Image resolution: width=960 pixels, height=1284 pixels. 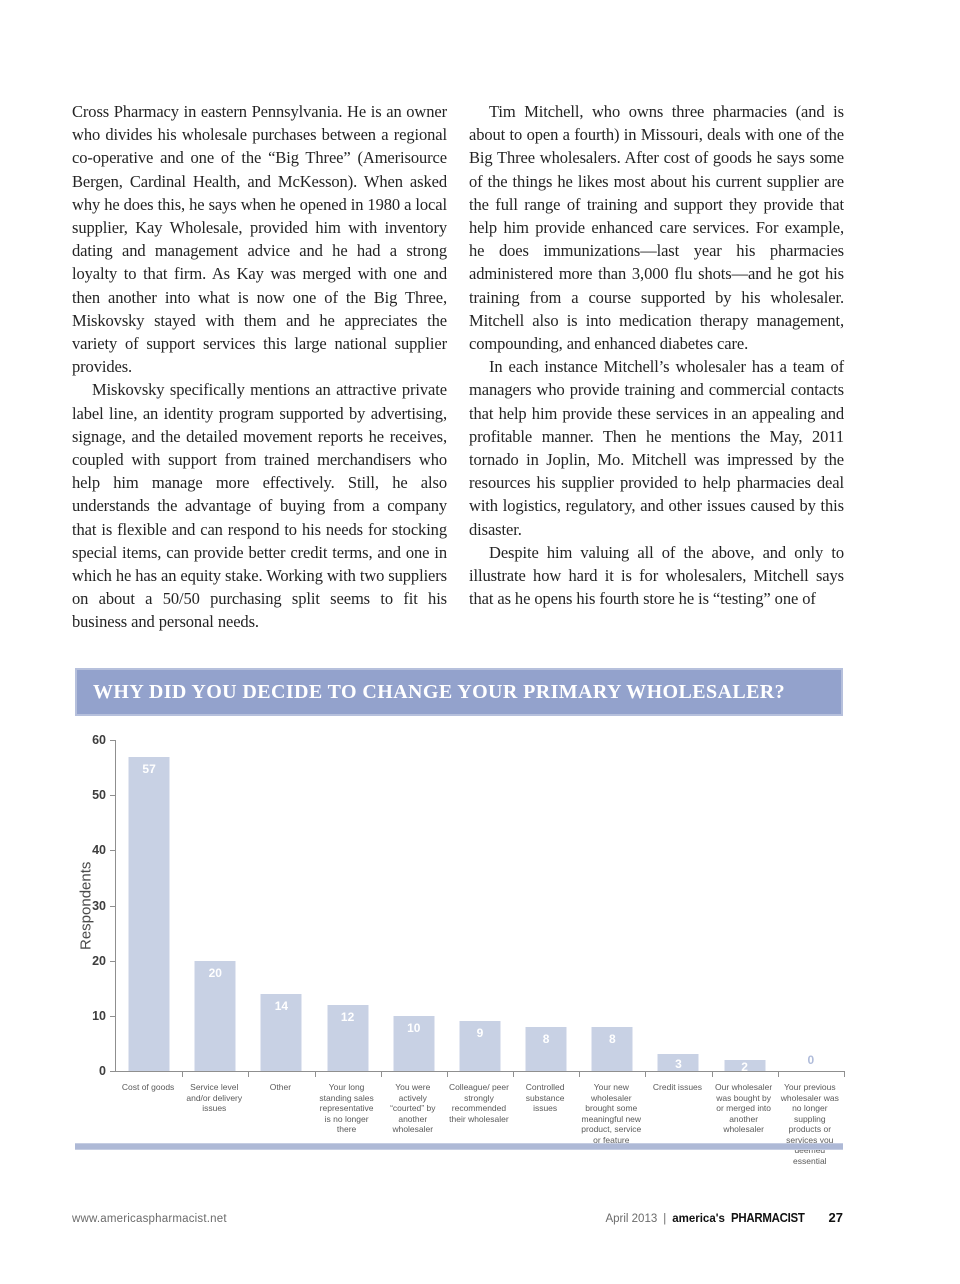 What do you see at coordinates (480, 1046) in the screenshot?
I see `bar: 9` at bounding box center [480, 1046].